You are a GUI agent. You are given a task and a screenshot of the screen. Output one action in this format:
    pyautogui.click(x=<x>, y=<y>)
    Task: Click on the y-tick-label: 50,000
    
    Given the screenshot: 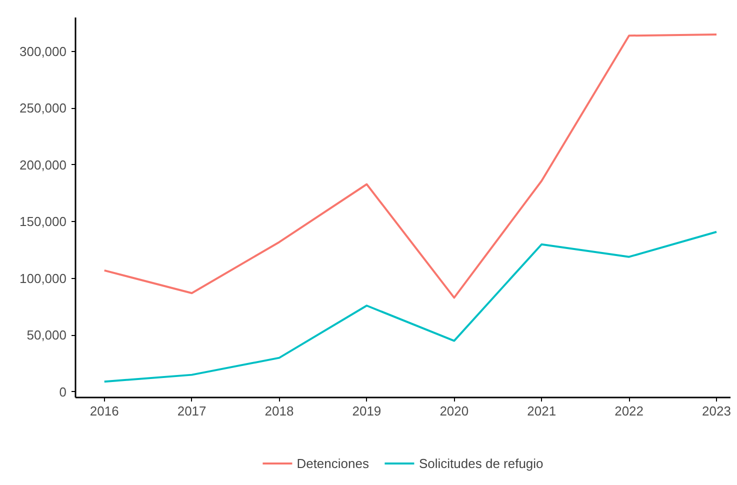 What is the action you would take?
    pyautogui.click(x=46, y=335)
    